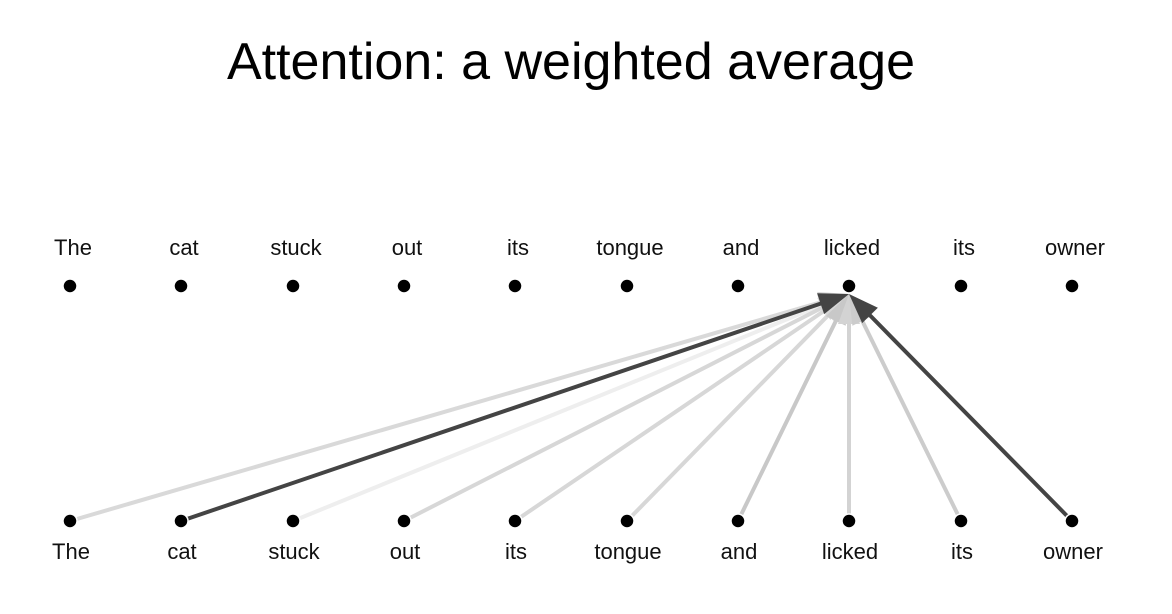  I want to click on page-title: Attention: a weighted average, so click(571, 62).